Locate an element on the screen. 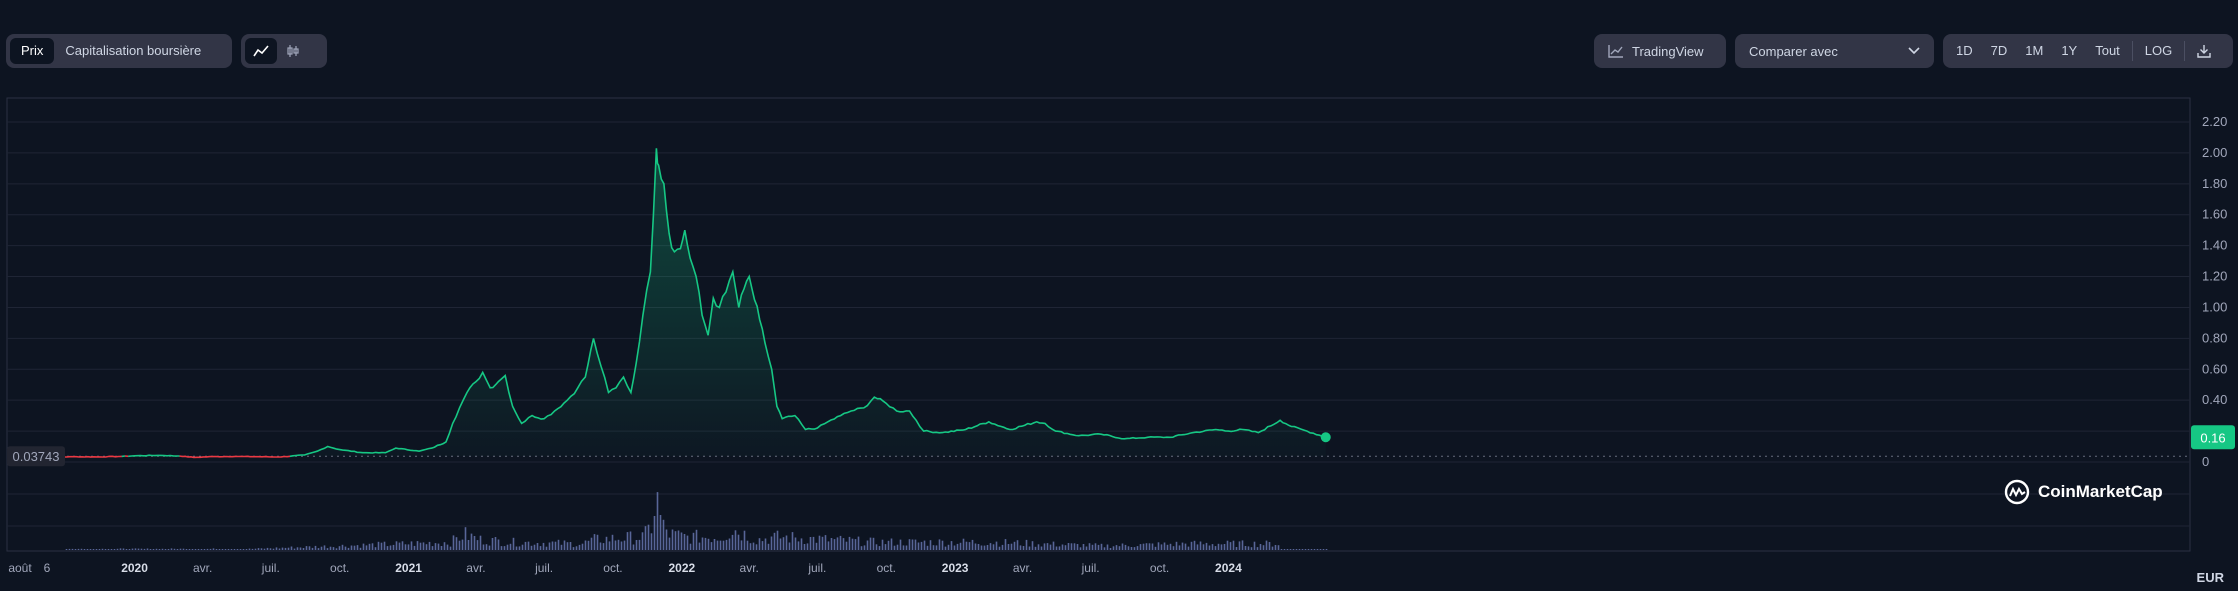 The width and height of the screenshot is (2238, 591). download-icon is located at coordinates (2204, 51).